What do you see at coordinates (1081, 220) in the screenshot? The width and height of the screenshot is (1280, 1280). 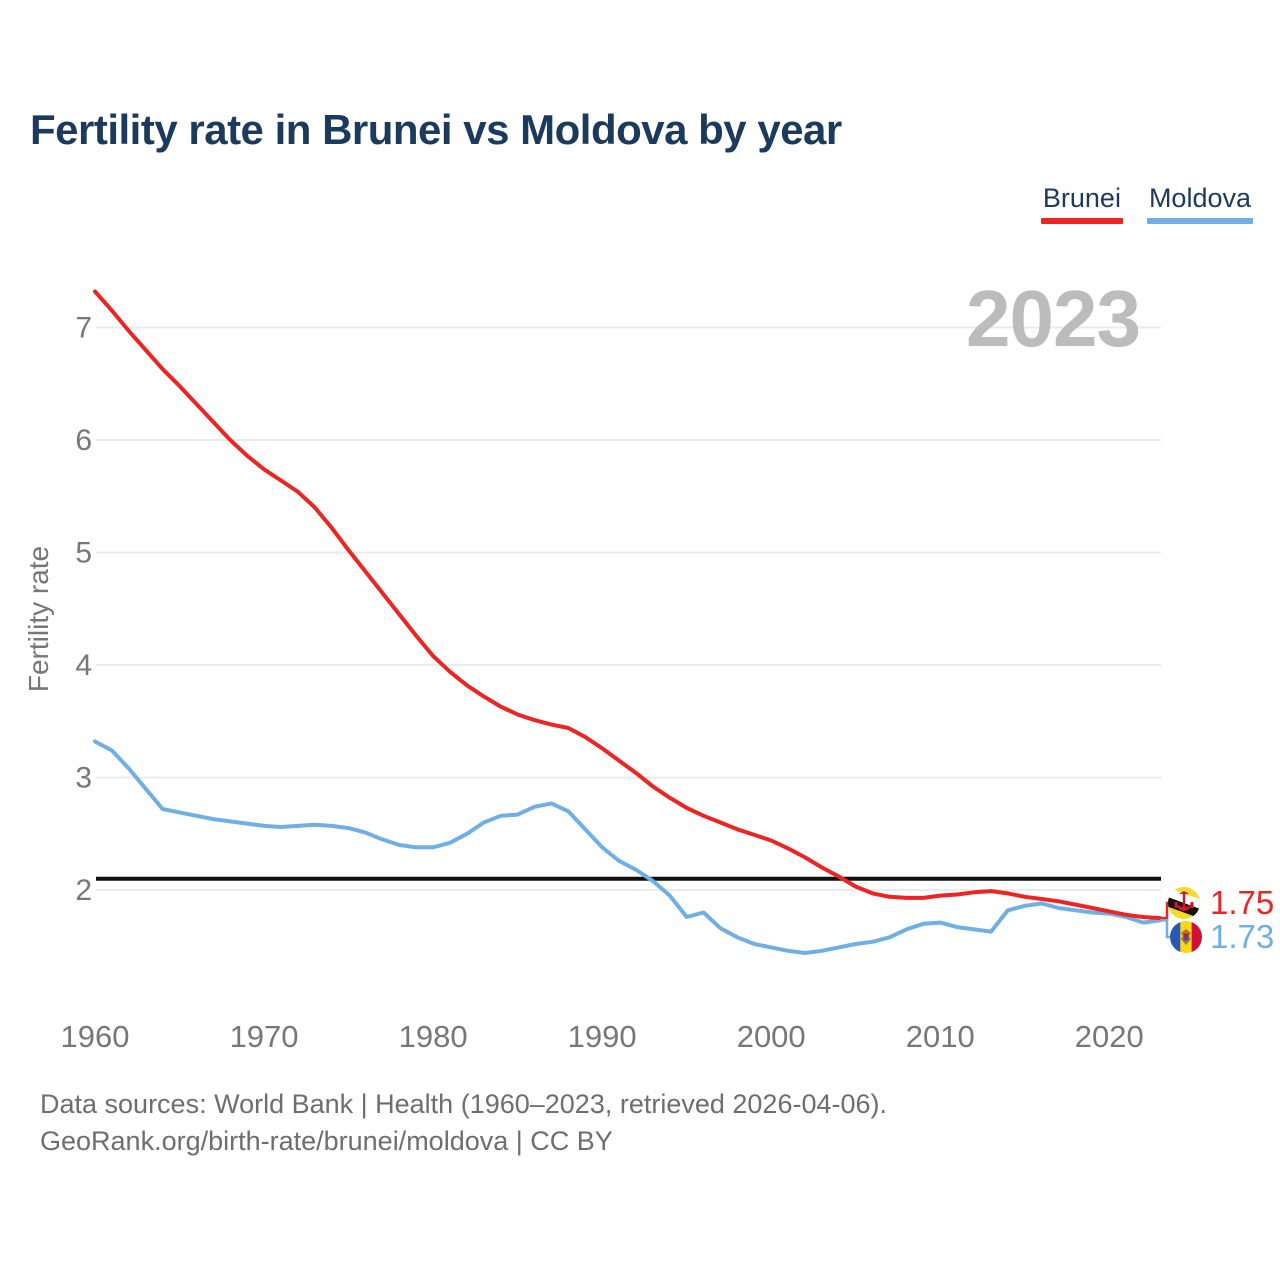 I see `legend-underline-brunei` at bounding box center [1081, 220].